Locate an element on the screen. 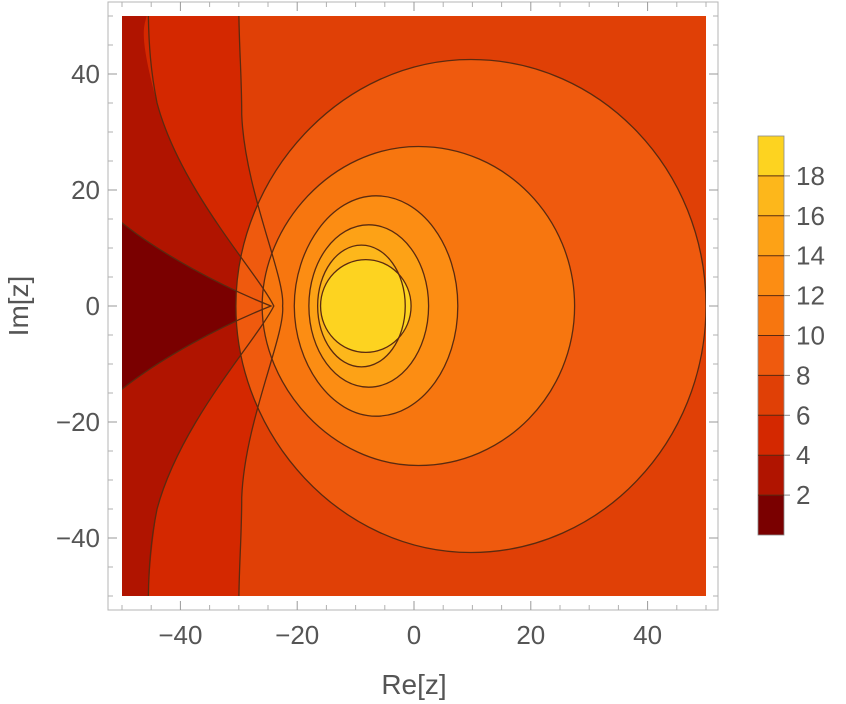  legend-tick-label: 14 is located at coordinates (810, 256).